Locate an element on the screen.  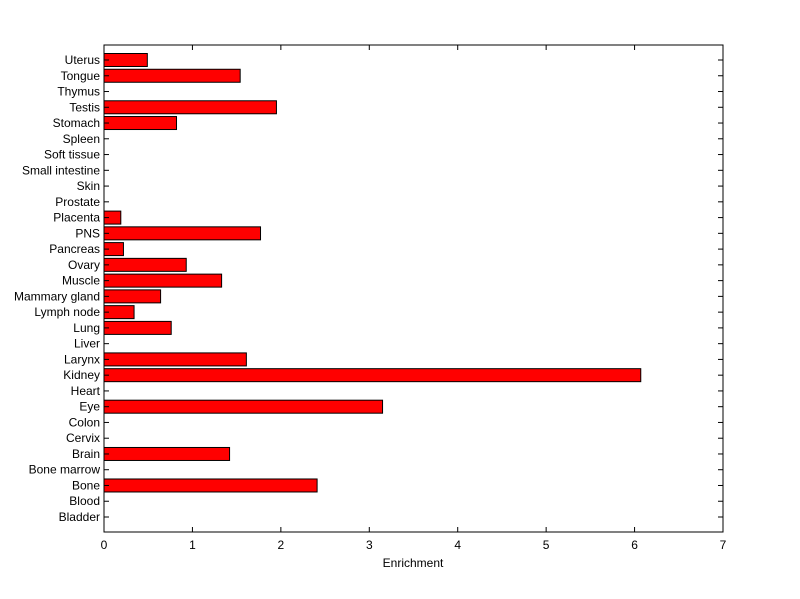
y-tick-label: Ovary is located at coordinates (84, 265).